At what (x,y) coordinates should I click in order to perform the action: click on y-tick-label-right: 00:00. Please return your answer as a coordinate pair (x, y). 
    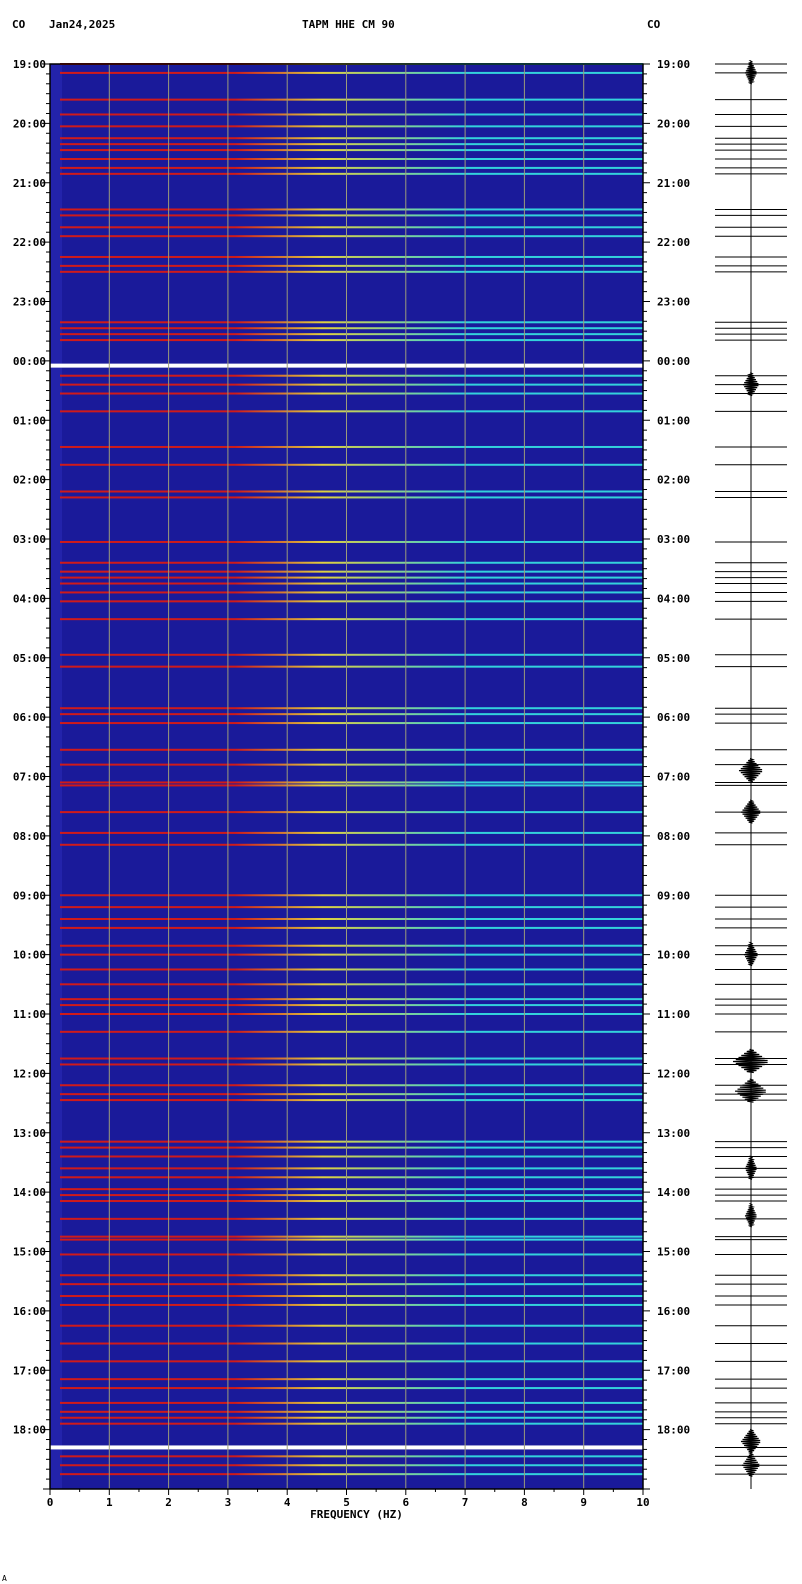
    Looking at the image, I should click on (673, 361).